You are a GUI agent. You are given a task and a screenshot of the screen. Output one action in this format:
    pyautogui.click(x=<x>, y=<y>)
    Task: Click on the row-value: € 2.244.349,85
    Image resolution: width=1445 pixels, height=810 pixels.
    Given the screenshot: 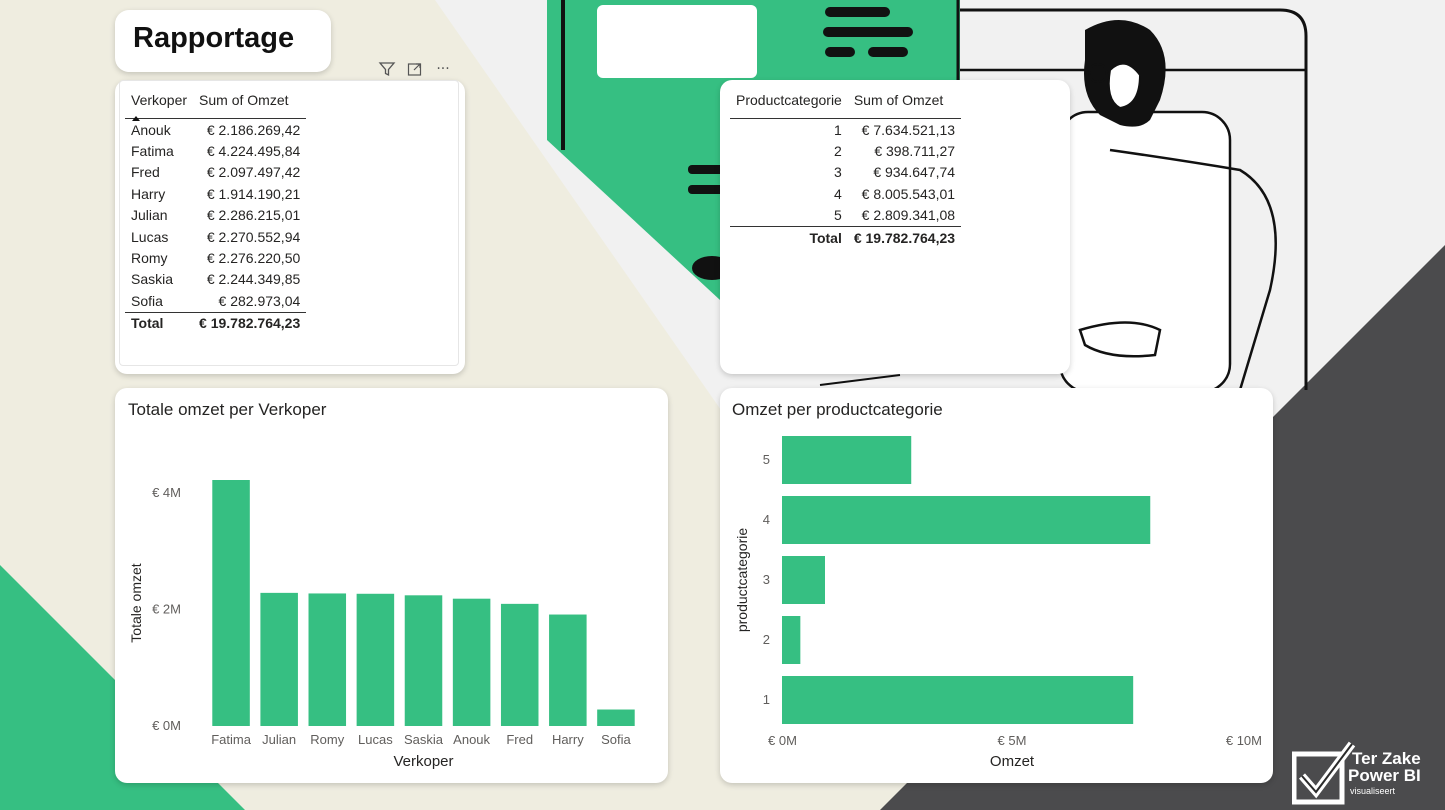 What is the action you would take?
    pyautogui.click(x=253, y=279)
    